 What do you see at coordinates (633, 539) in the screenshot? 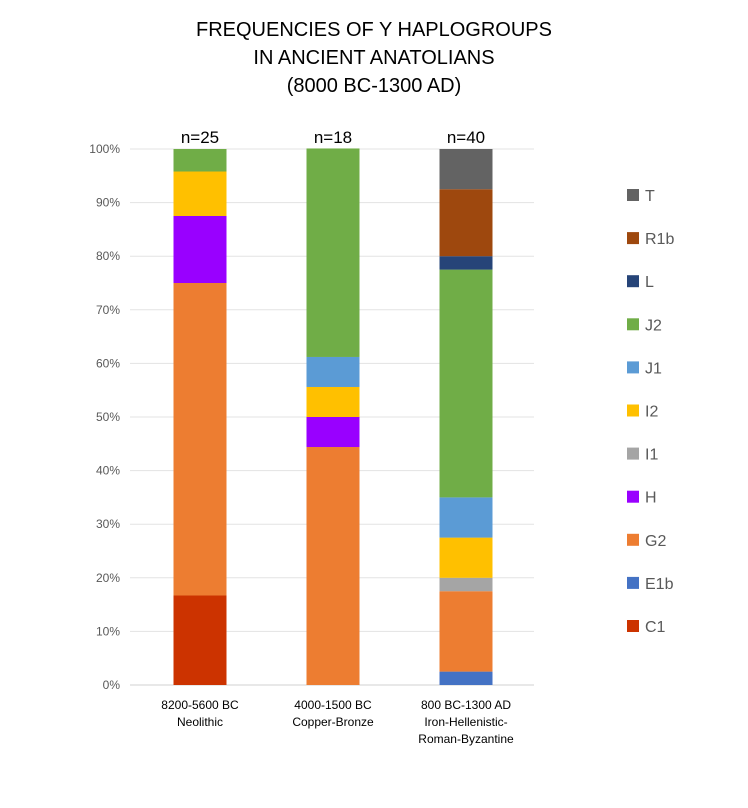
I see `legend-swatch-g2` at bounding box center [633, 539].